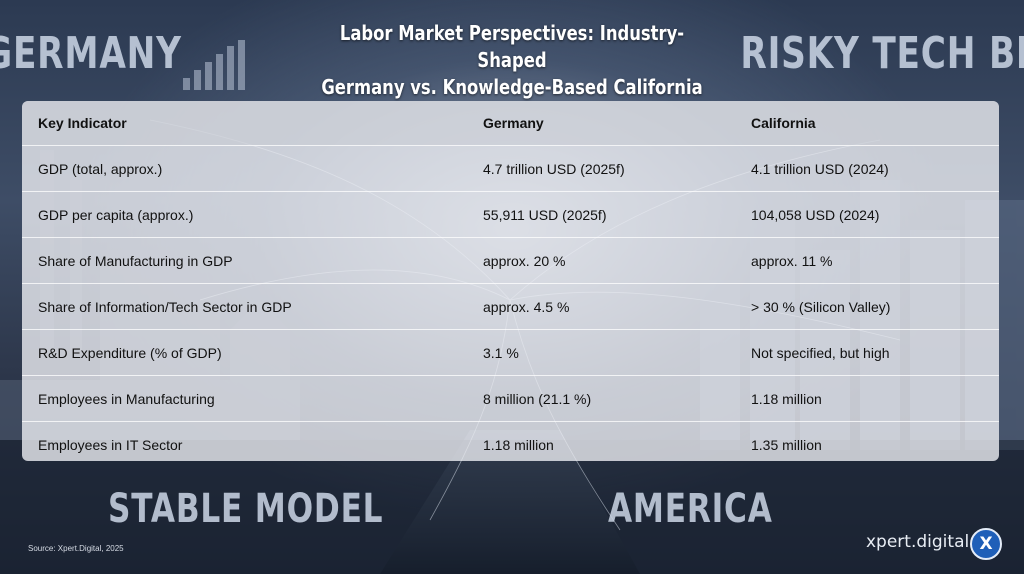 The image size is (1024, 574). I want to click on brand-name: xpert.digital, so click(918, 542).